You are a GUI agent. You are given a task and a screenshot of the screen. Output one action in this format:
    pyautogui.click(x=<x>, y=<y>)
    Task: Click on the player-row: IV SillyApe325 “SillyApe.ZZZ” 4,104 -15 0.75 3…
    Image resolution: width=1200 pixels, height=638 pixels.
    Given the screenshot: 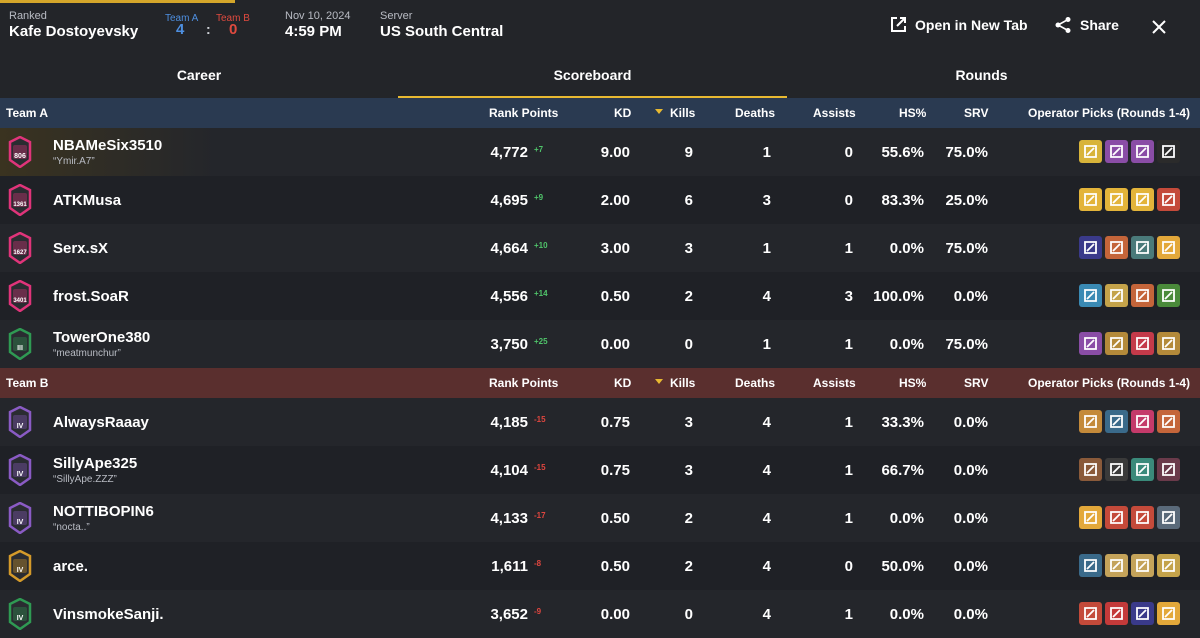 What is the action you would take?
    pyautogui.click(x=600, y=470)
    